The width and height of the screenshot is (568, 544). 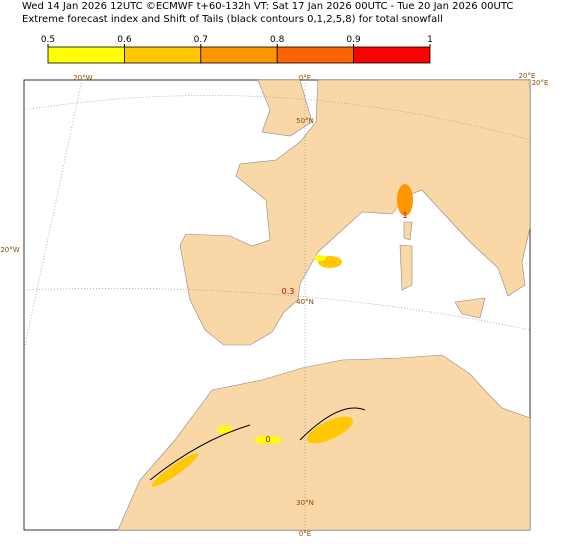 What do you see at coordinates (267, 439) in the screenshot?
I see `contour-label: 0` at bounding box center [267, 439].